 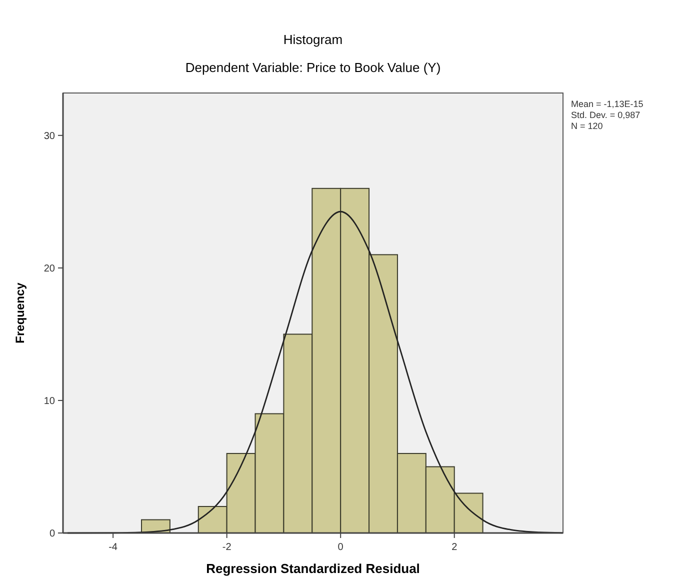 What do you see at coordinates (50, 401) in the screenshot?
I see `y-tick-label: 10` at bounding box center [50, 401].